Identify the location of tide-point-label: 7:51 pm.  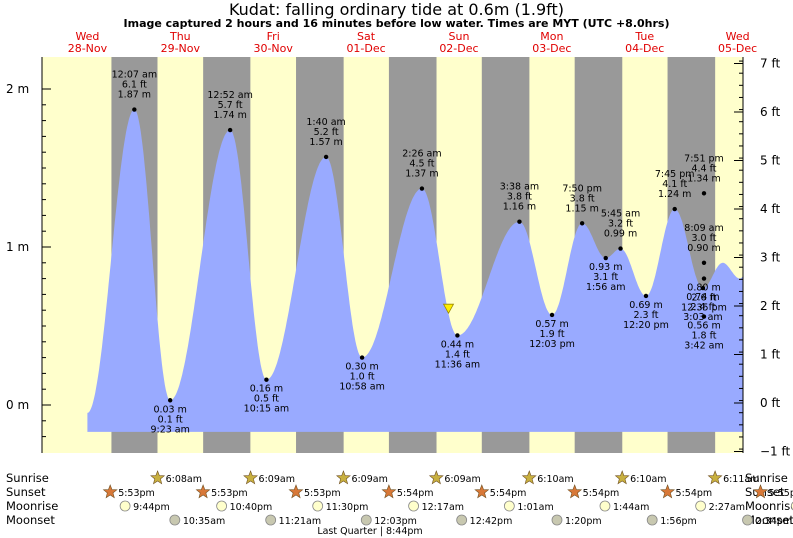
(704, 158).